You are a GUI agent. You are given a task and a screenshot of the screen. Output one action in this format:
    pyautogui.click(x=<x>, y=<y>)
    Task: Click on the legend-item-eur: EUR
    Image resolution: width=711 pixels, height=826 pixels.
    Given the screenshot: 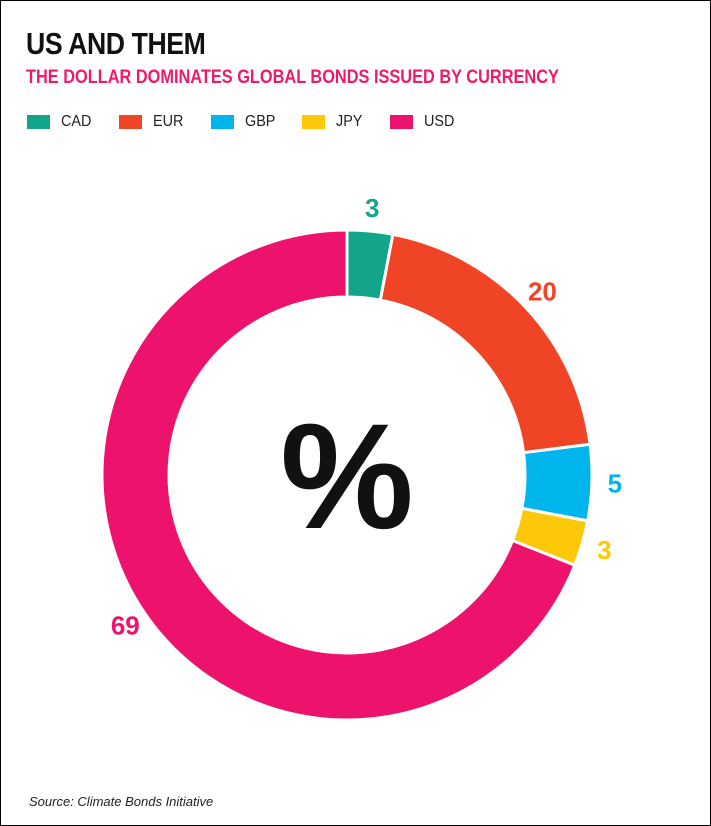 What is the action you would take?
    pyautogui.click(x=152, y=122)
    